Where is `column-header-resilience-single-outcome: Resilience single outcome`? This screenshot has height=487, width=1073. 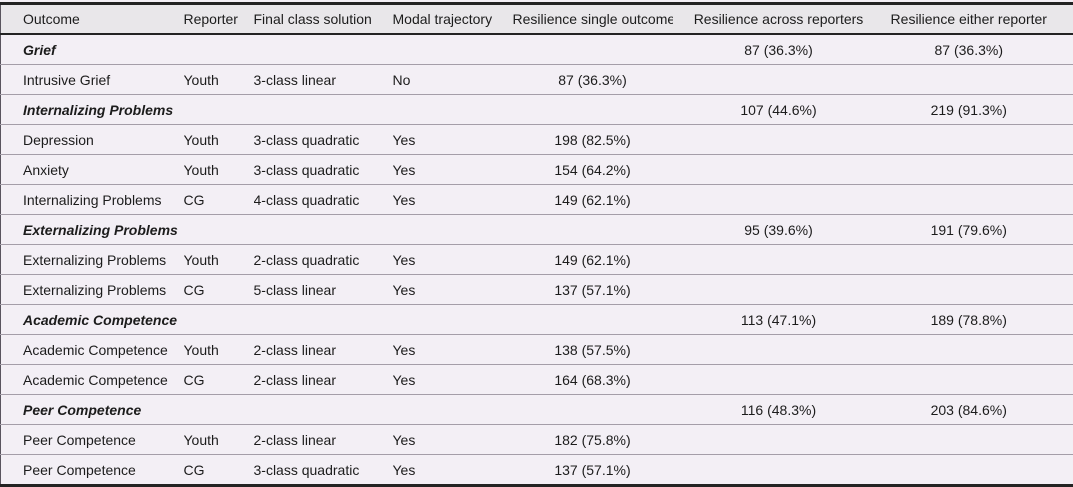 column-header-resilience-single-outcome: Resilience single outcome is located at coordinates (593, 19).